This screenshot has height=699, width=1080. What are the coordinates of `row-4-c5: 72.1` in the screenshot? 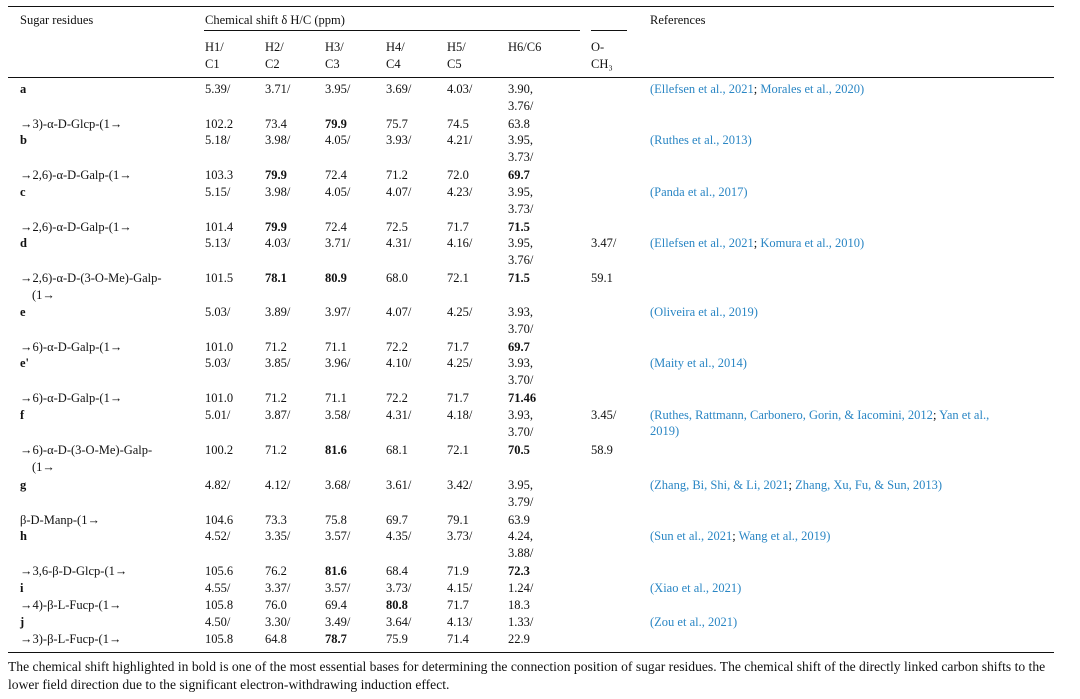 It's located at (458, 278).